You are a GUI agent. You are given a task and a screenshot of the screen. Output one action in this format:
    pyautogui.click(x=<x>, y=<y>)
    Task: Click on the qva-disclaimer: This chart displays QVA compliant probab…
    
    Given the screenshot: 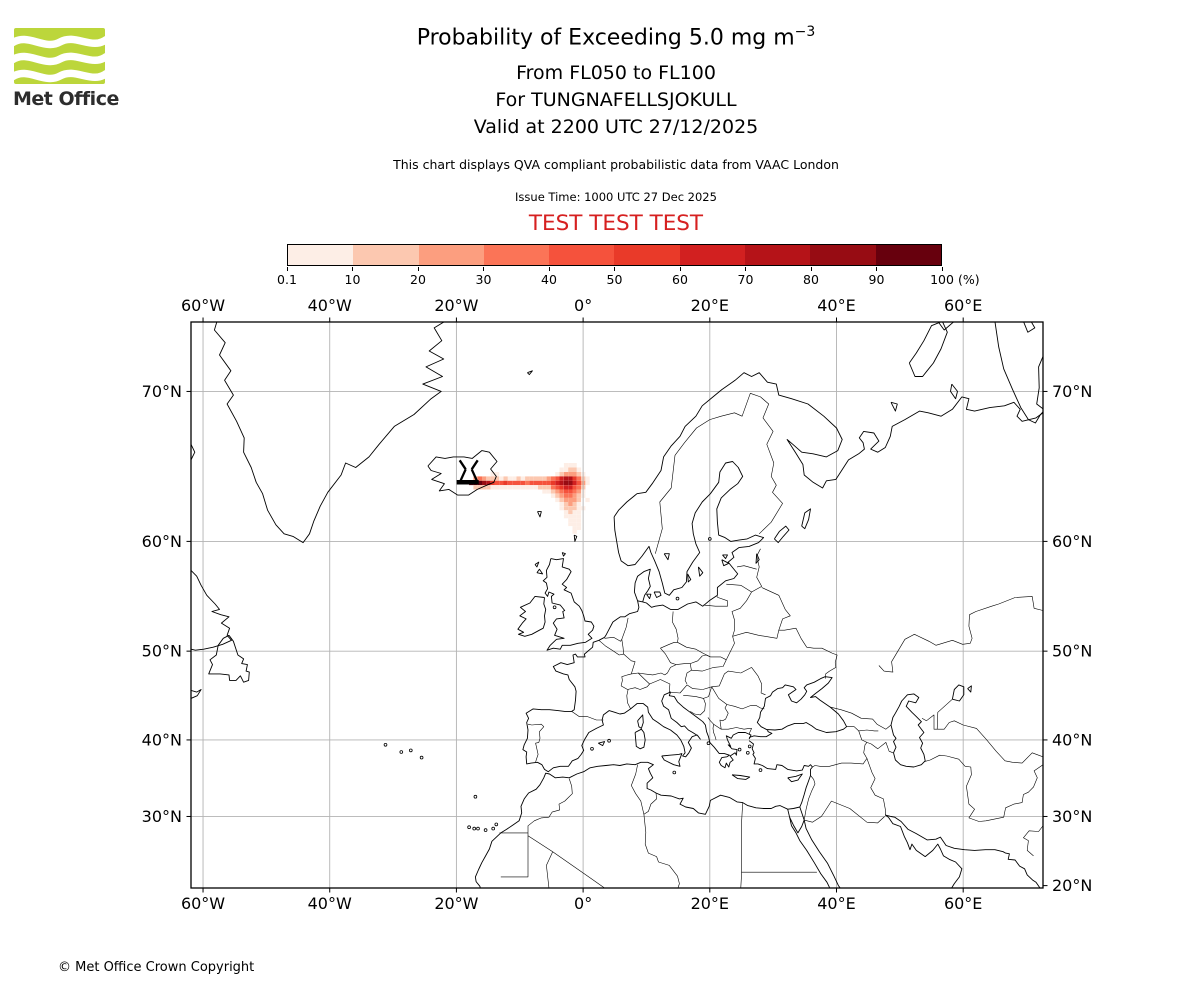 What is the action you would take?
    pyautogui.click(x=616, y=164)
    